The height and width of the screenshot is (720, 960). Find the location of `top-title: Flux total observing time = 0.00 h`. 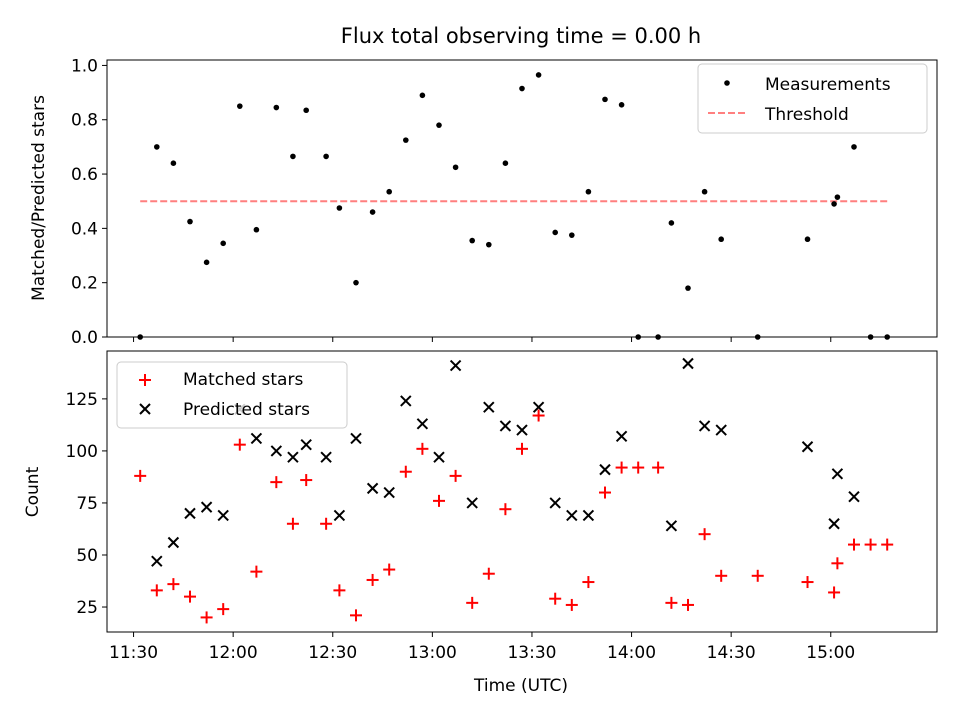

top-title: Flux total observing time = 0.00 h is located at coordinates (521, 36).